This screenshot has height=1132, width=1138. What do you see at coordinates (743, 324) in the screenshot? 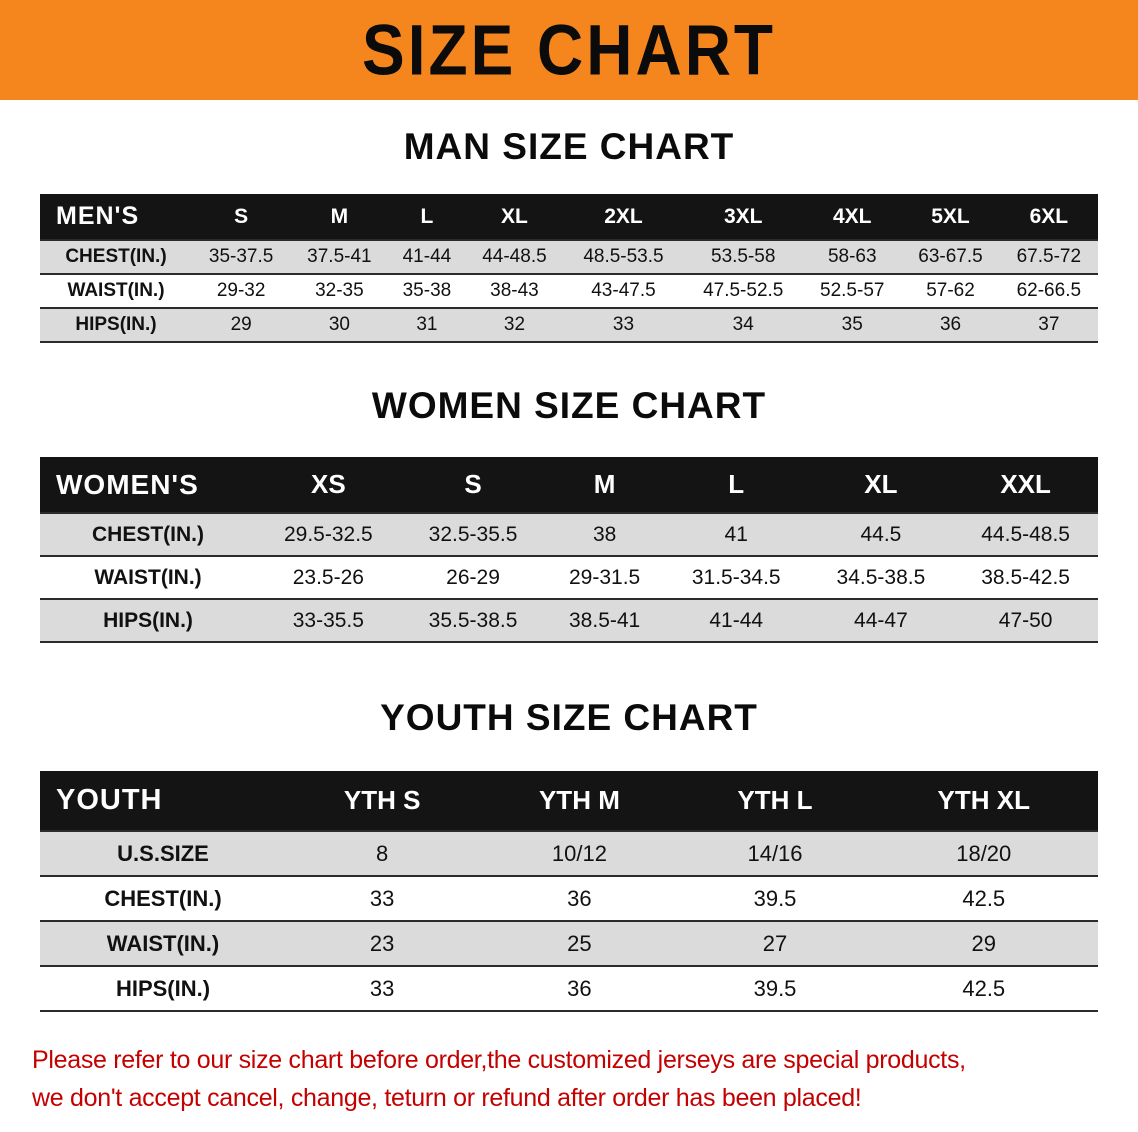
I see `size-value-cell: 34` at bounding box center [743, 324].